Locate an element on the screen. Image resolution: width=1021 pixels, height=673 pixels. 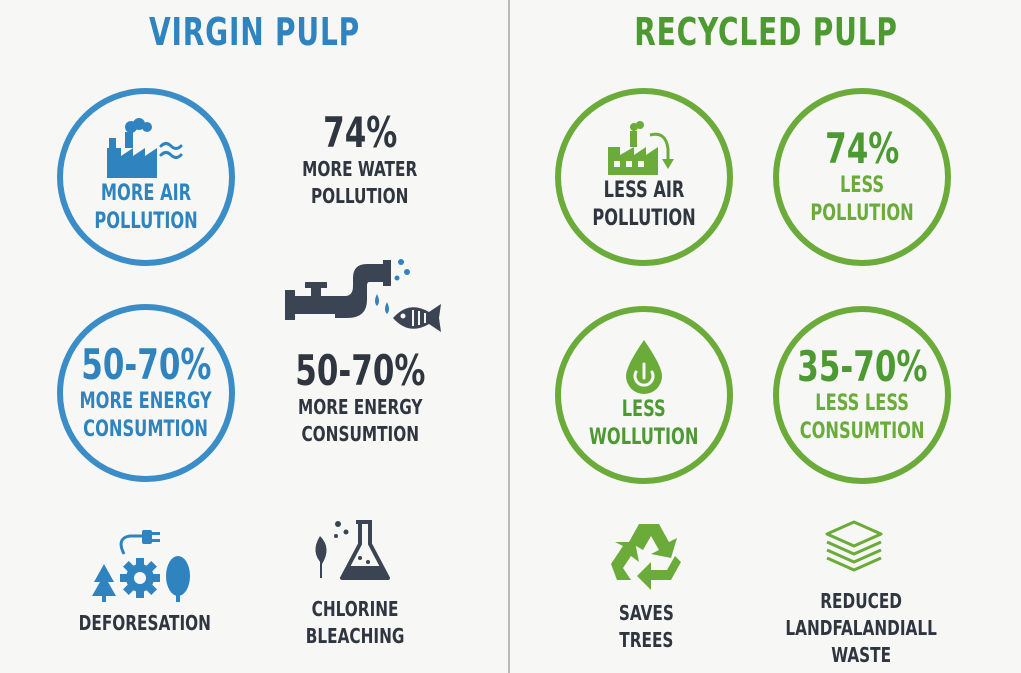
recycled-pulp-title: RECYCLED PULP is located at coordinates (766, 32).